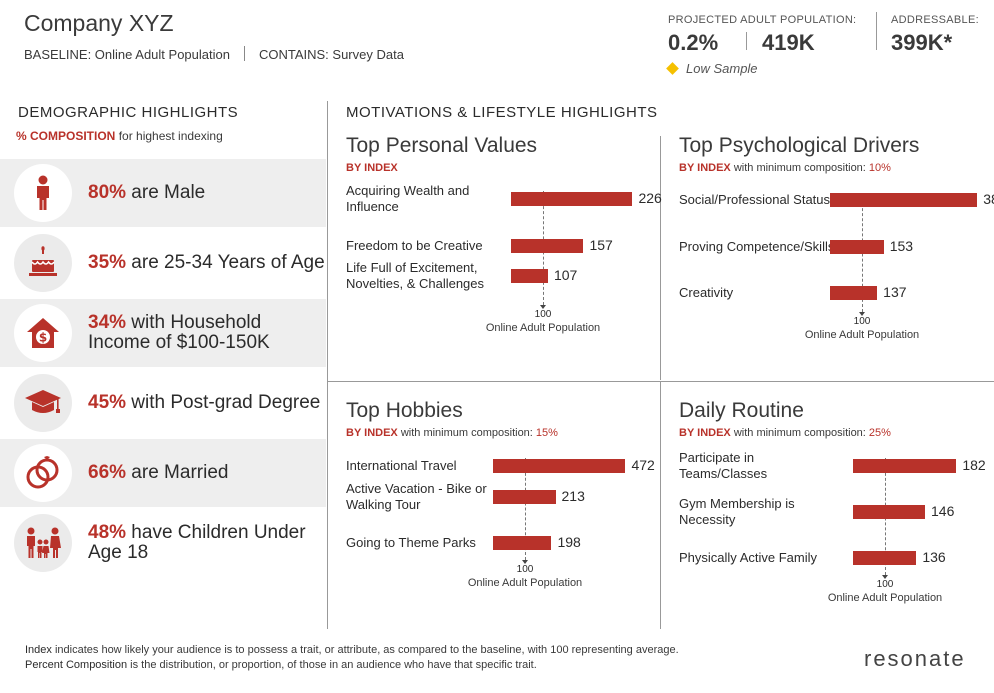 This screenshot has width=994, height=693. I want to click on item-label: Going to Theme Parks, so click(411, 542).